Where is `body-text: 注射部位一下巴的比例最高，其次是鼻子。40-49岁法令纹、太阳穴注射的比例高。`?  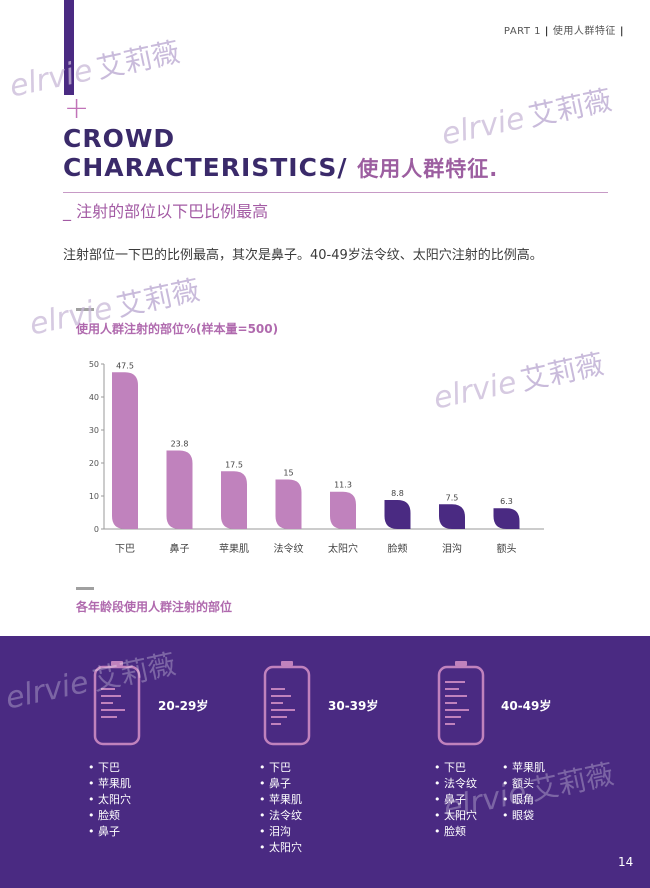
body-text: 注射部位一下巴的比例最高，其次是鼻子。40-49岁法令纹、太阳穴注射的比例高。 is located at coordinates (303, 255).